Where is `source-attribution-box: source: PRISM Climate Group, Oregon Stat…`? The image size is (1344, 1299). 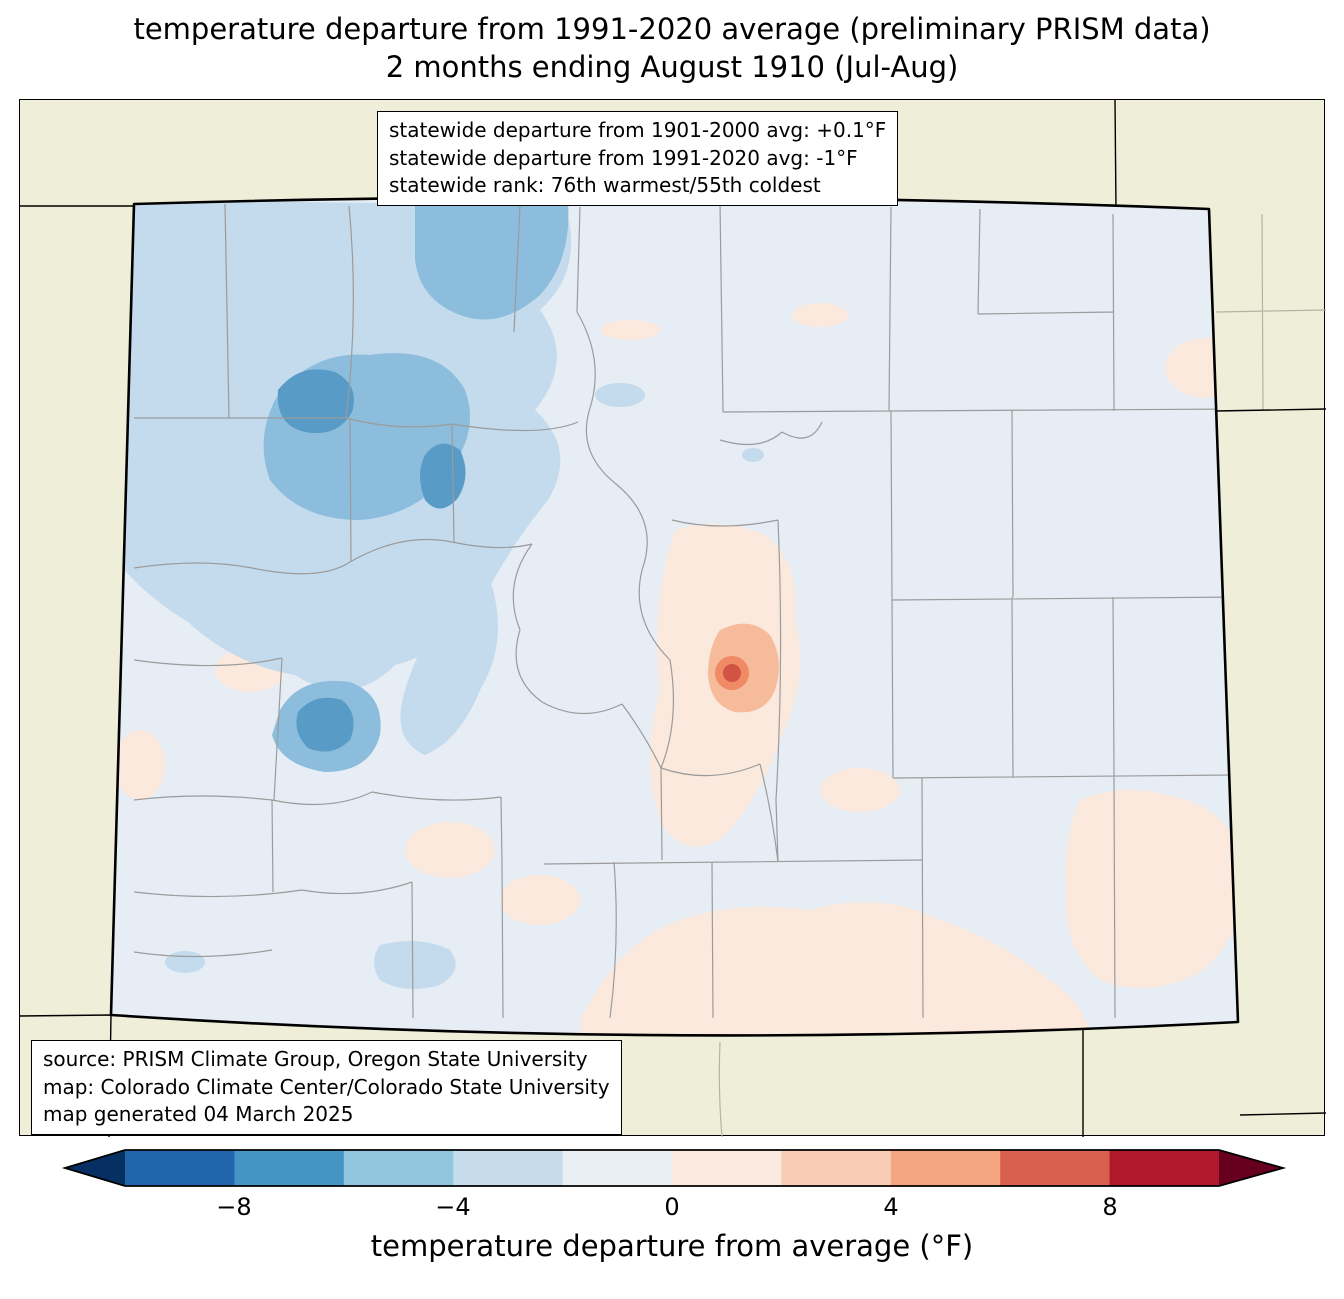
source-attribution-box: source: PRISM Climate Group, Oregon Stat… is located at coordinates (326, 1087).